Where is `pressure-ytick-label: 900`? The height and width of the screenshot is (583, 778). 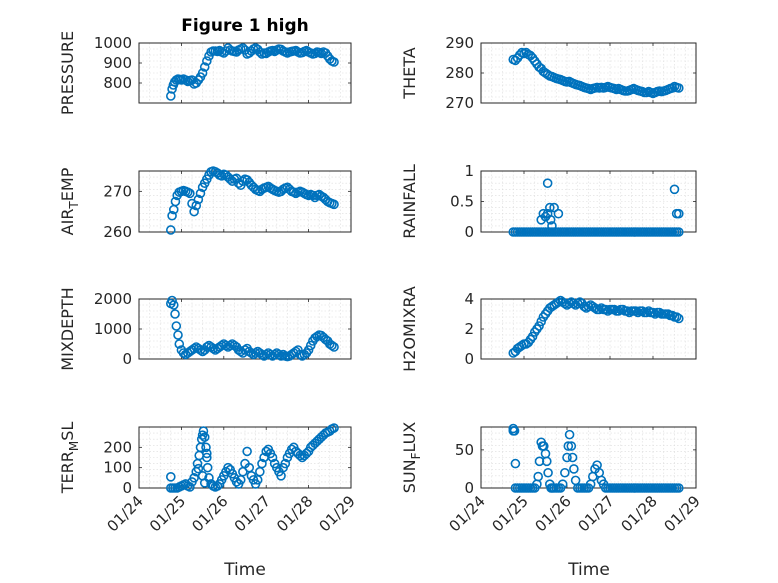 pressure-ytick-label: 900 is located at coordinates (117, 63).